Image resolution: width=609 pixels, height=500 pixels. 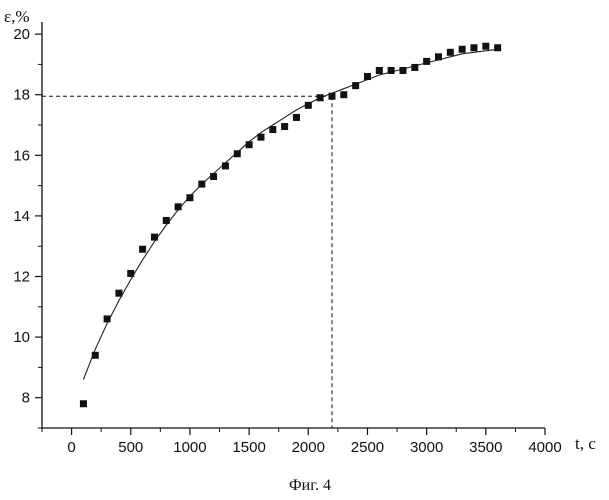 I want to click on x-ticks: 0 500 1000 1500 2000 2500 3000 3500 4000, so click(x=302, y=442).